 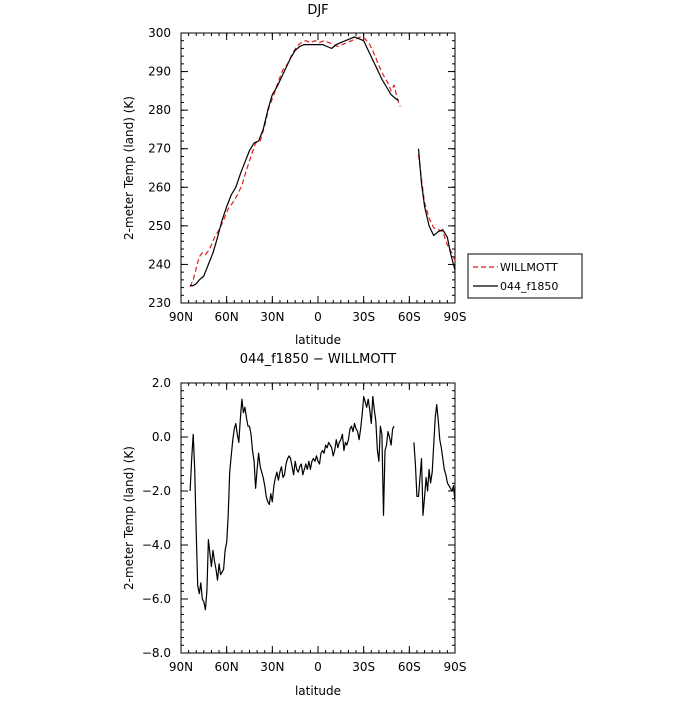 I want to click on legend-label: 044_f1850, so click(x=529, y=286).